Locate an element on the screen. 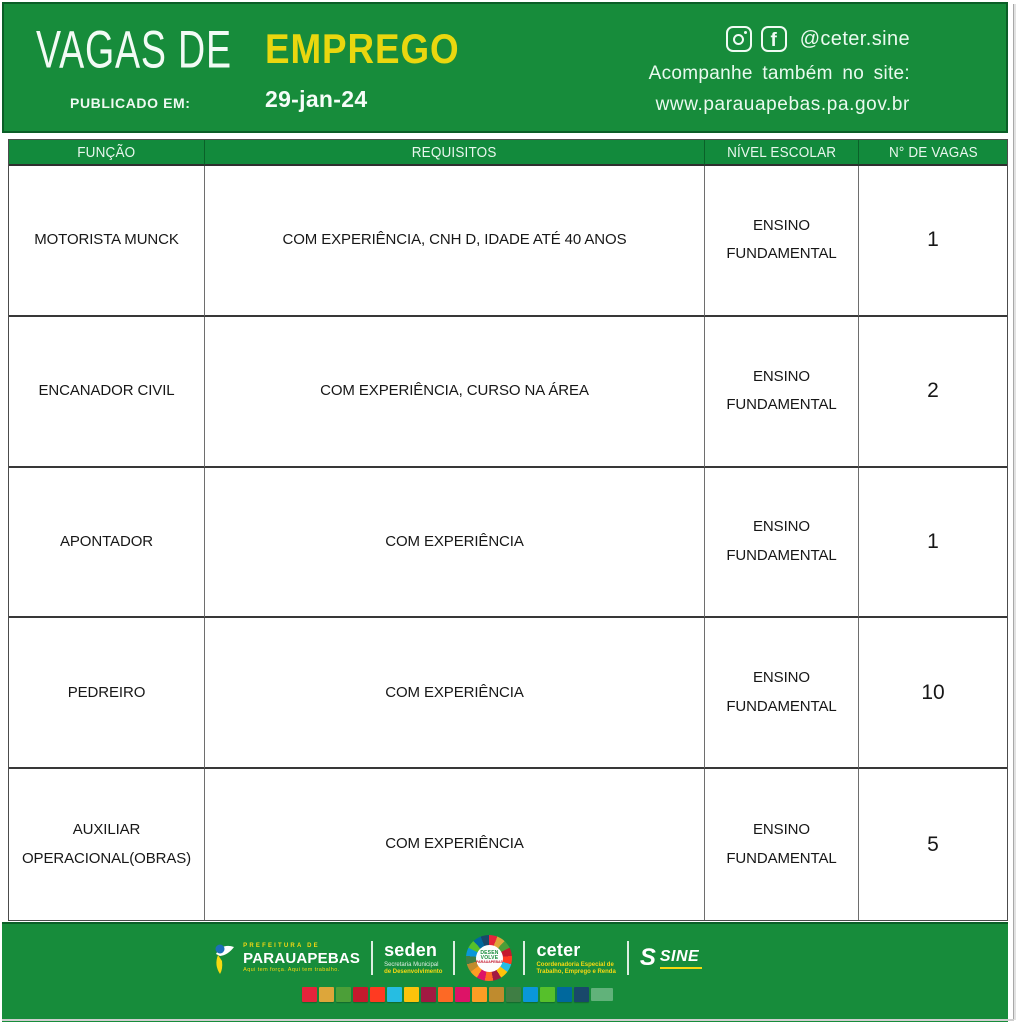  column-header-nivel-escolar: NÍVEL ESCOLAR is located at coordinates (782, 153).